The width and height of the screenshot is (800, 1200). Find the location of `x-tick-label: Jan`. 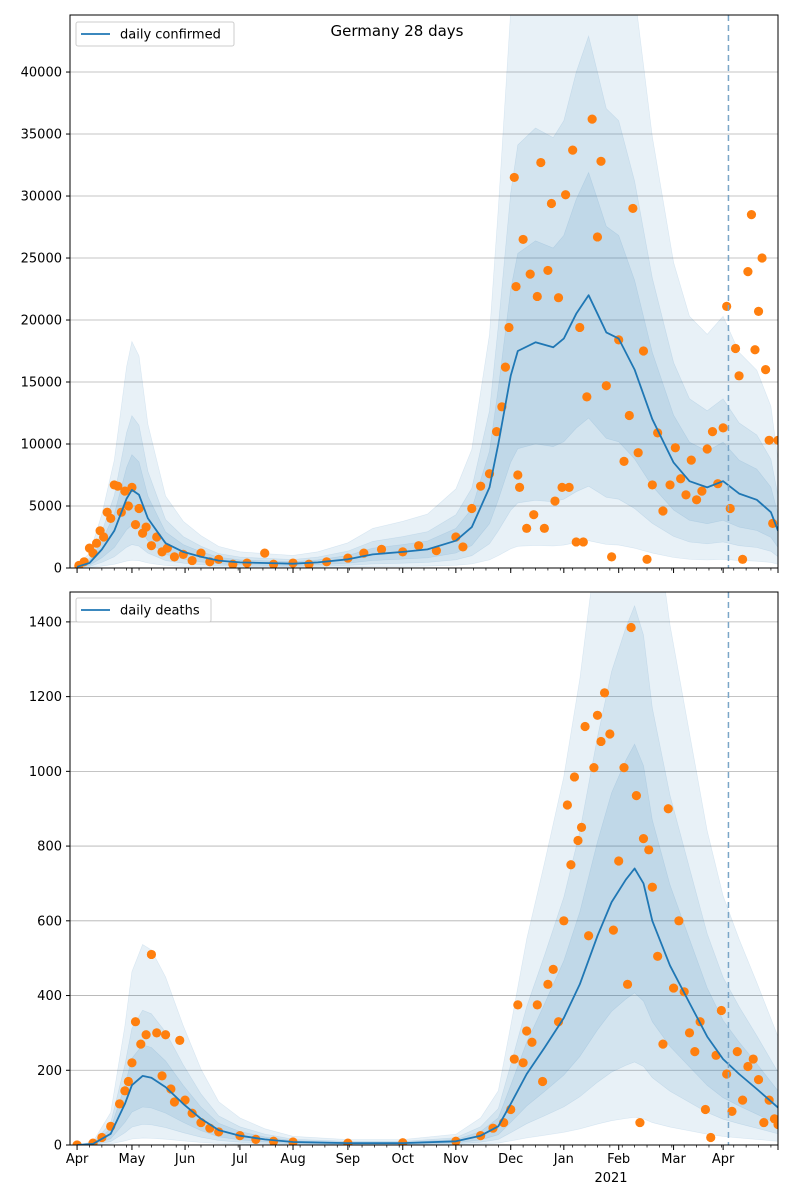

x-tick-label: Jan is located at coordinates (563, 1159).